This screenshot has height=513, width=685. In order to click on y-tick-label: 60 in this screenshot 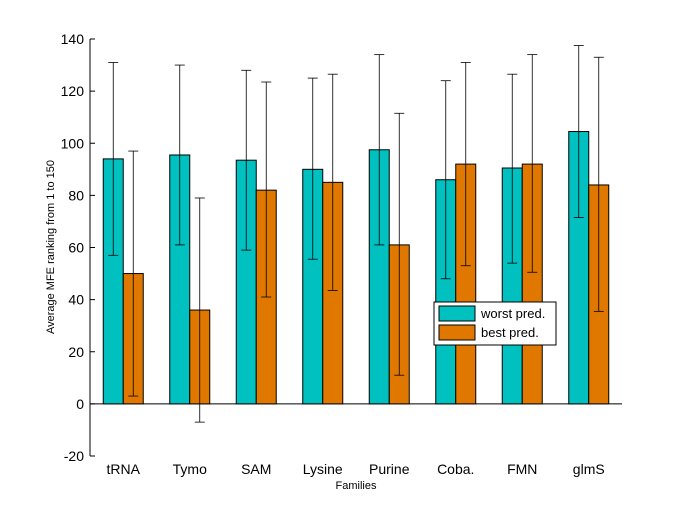, I will do `click(76, 248)`.